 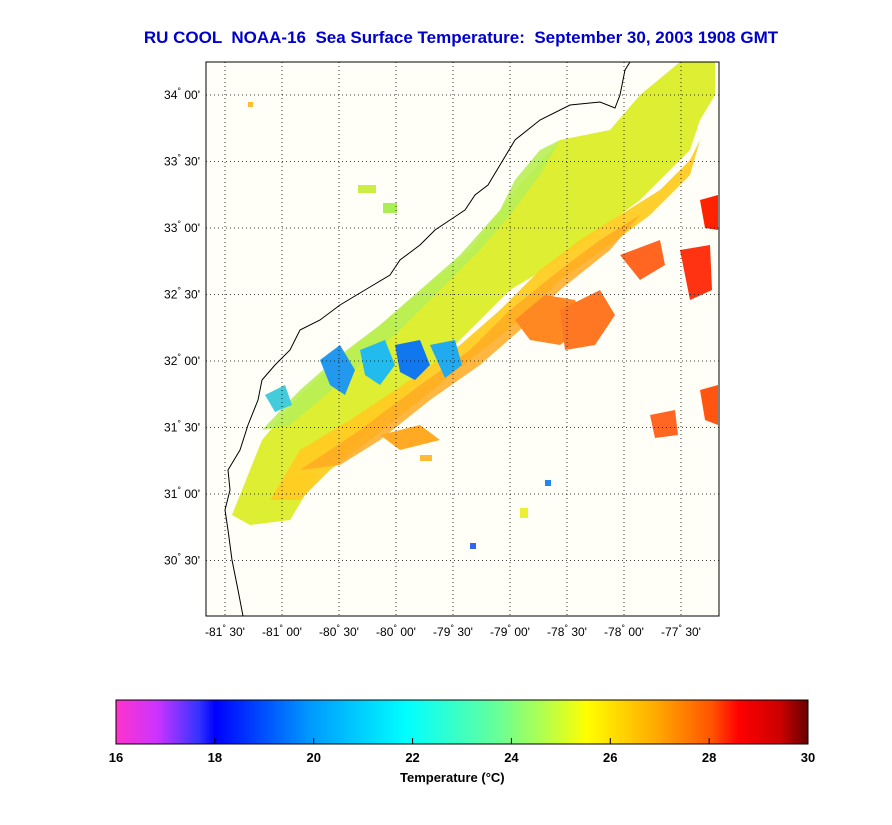 I want to click on longitude-tick-label: -81° 00', so click(x=282, y=631).